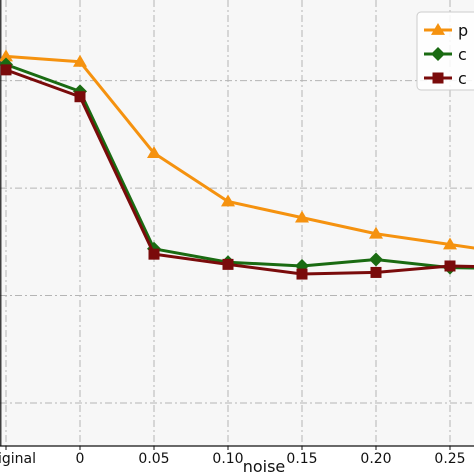 The image size is (474, 474). Describe the element at coordinates (375, 459) in the screenshot. I see `x-tick-label: 0.20` at that location.